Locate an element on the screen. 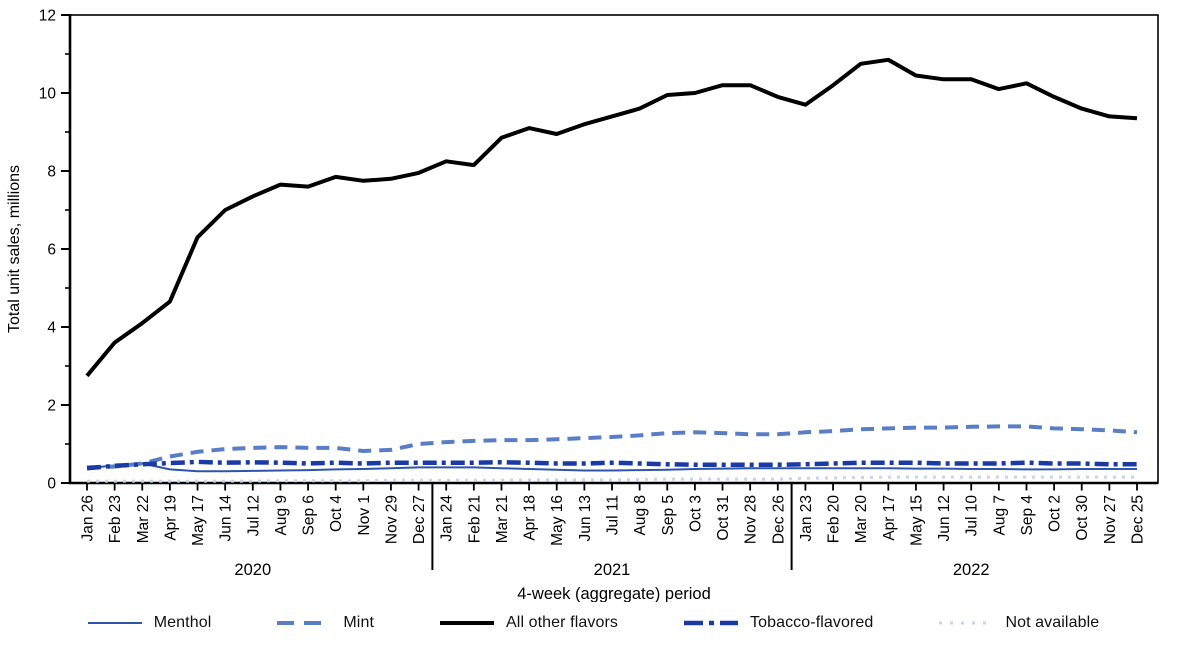 Image resolution: width=1185 pixels, height=646 pixels. legend-label: All other flavors is located at coordinates (562, 622).